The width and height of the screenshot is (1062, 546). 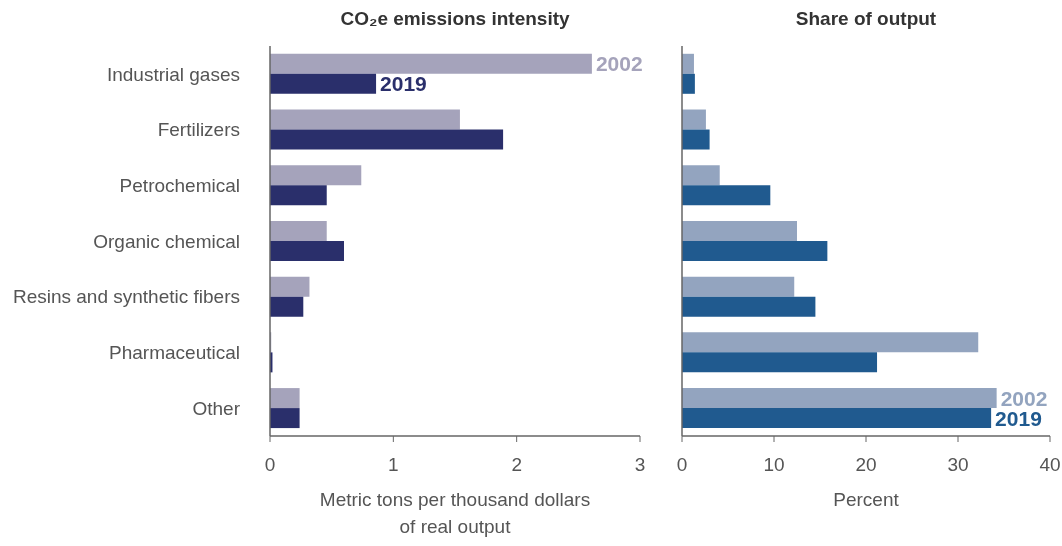 I want to click on x-tick-label: 3, so click(x=640, y=465).